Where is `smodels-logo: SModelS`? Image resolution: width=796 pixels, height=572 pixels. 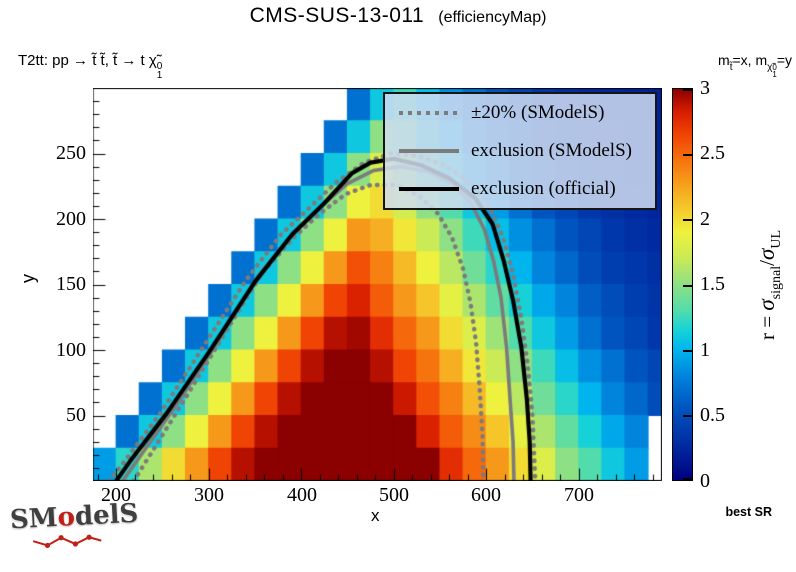 smodels-logo: SModelS is located at coordinates (74, 524).